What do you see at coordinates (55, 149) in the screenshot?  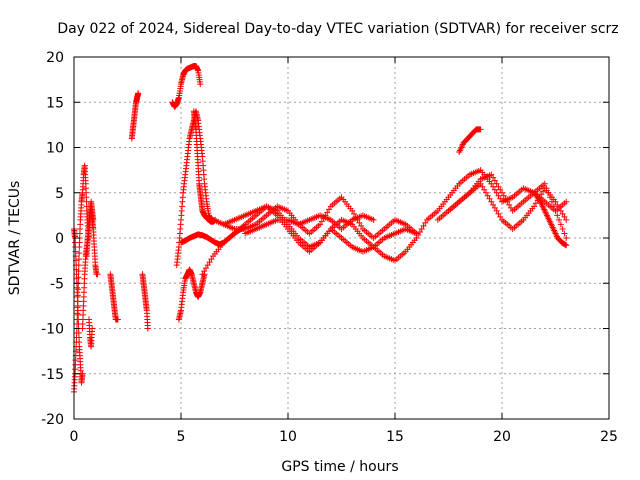 I see `y-tick-label: 10` at bounding box center [55, 149].